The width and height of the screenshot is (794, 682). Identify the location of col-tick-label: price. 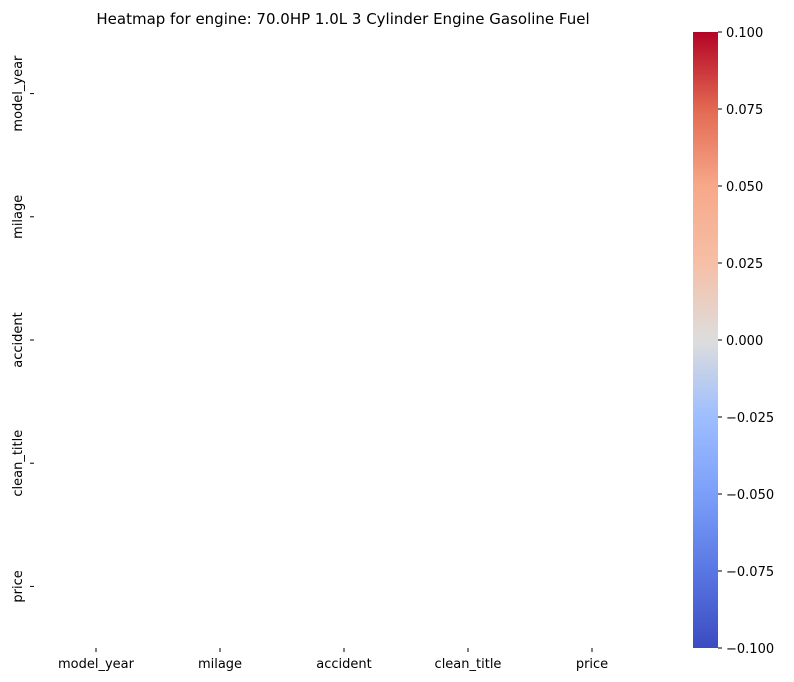
(592, 664).